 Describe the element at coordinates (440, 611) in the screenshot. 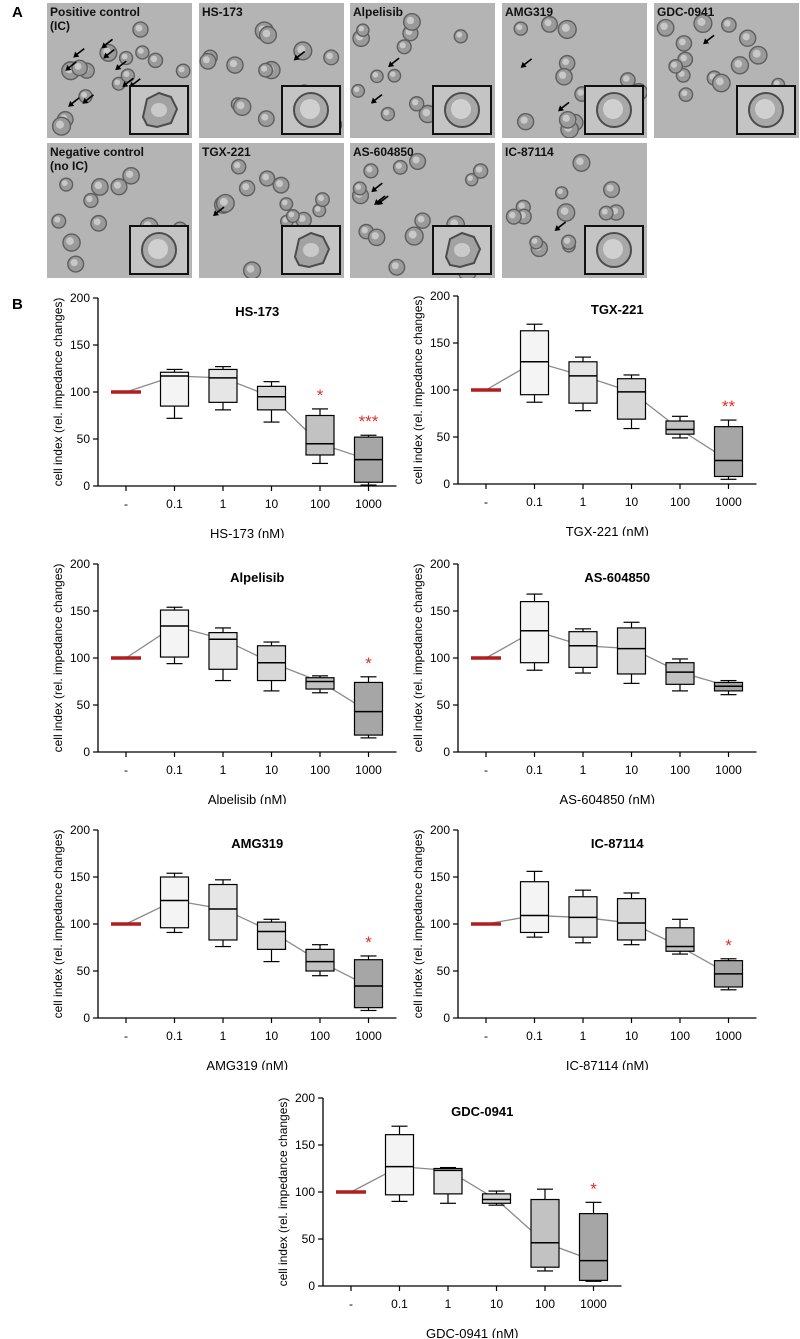

I see `y-tick-label: 150` at that location.